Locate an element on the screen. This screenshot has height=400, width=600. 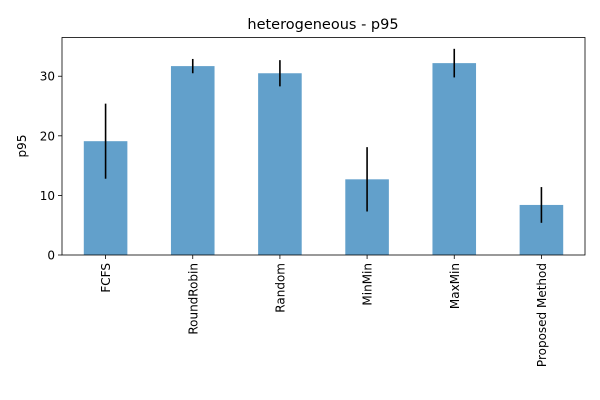
y-tick-label: 20 is located at coordinates (47, 136).